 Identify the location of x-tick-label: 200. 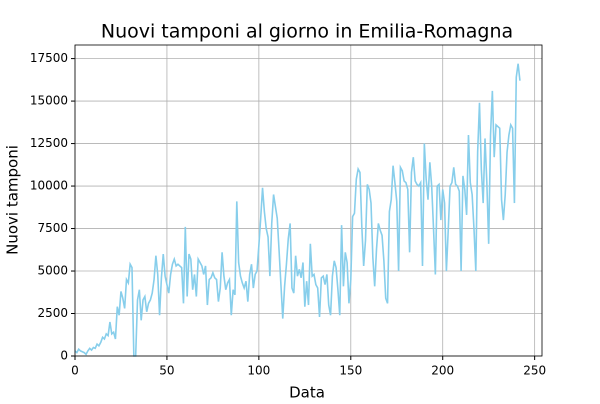
(442, 371).